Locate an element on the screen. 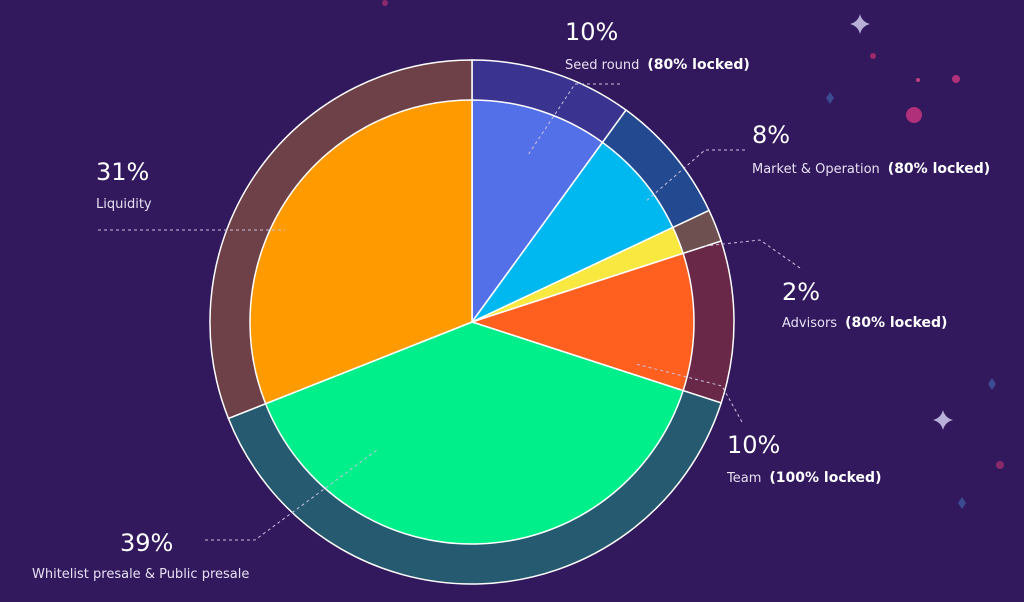 The image size is (1024, 602). slice-name: Market & Operation is located at coordinates (816, 169).